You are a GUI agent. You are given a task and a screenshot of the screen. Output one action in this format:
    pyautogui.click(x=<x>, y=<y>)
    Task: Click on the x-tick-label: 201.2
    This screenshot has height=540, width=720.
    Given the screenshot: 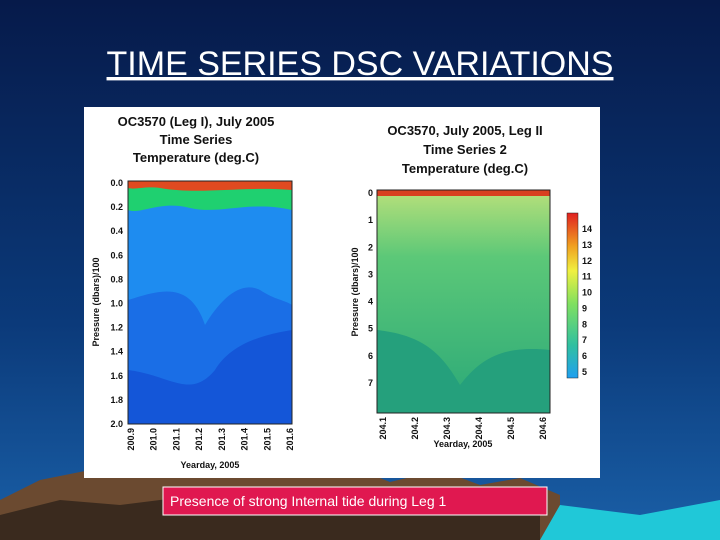 What is the action you would take?
    pyautogui.click(x=199, y=439)
    